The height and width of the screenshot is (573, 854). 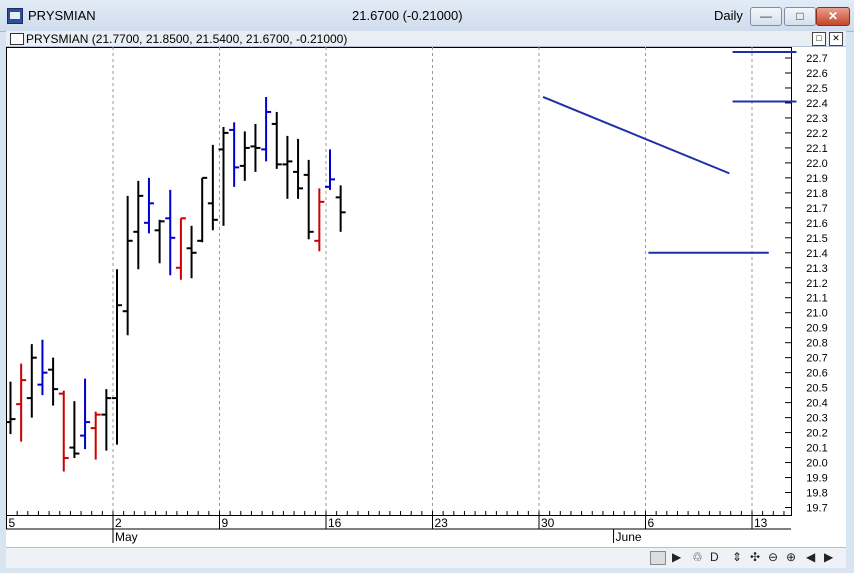 I want to click on y-tick-label: 21.9, so click(x=816, y=179).